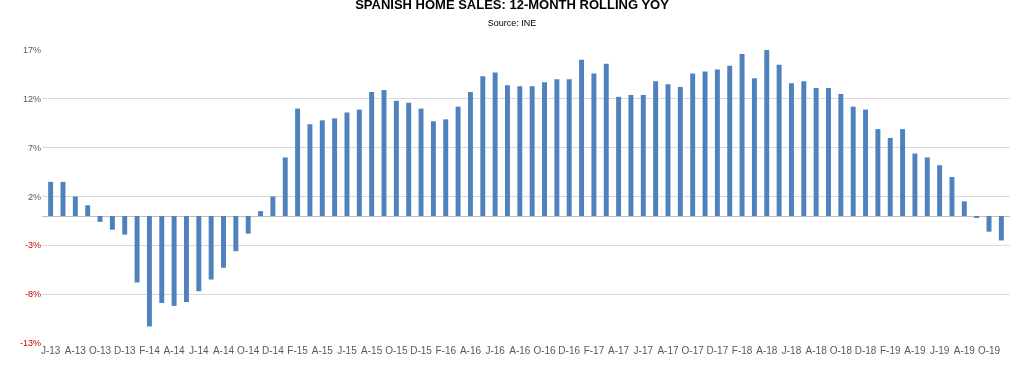 The height and width of the screenshot is (371, 1024). Describe the element at coordinates (124, 350) in the screenshot. I see `x-tick-label: D-13` at that location.